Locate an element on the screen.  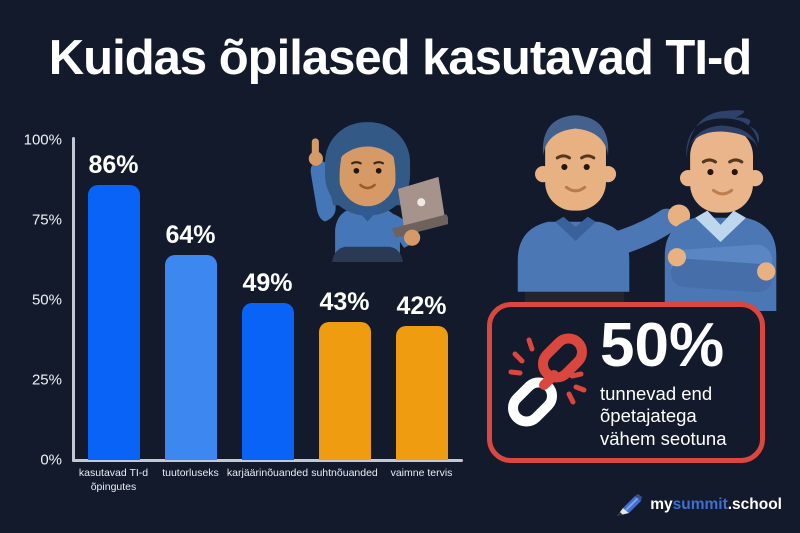
bar-column: 64% tuutorluseks is located at coordinates (190, 309).